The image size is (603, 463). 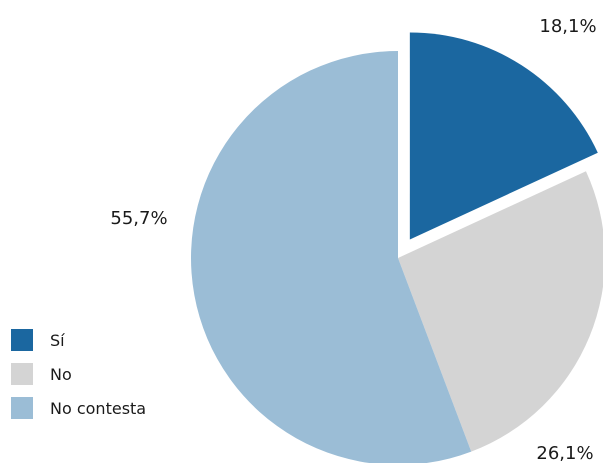 I want to click on legend-swatch-si, so click(x=22, y=340).